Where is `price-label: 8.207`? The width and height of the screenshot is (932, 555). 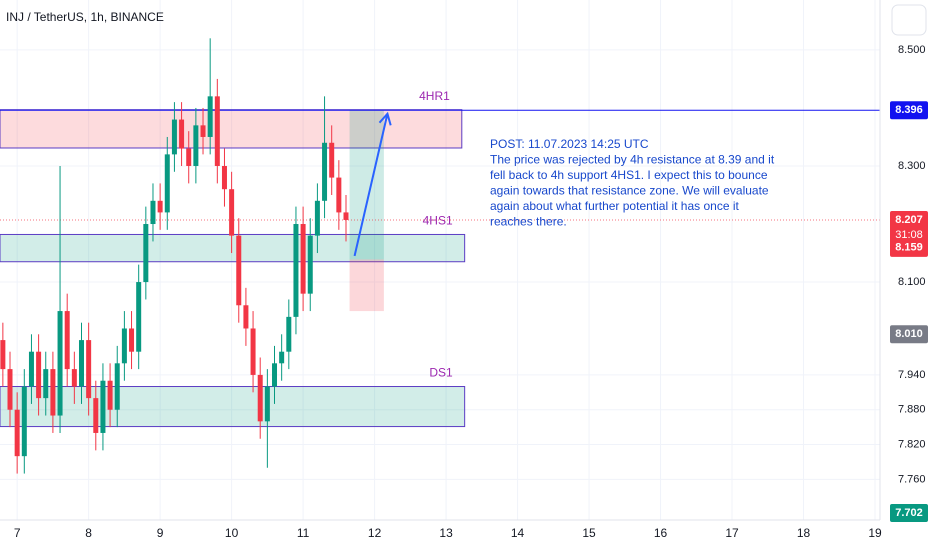
price-label: 8.207 is located at coordinates (909, 220).